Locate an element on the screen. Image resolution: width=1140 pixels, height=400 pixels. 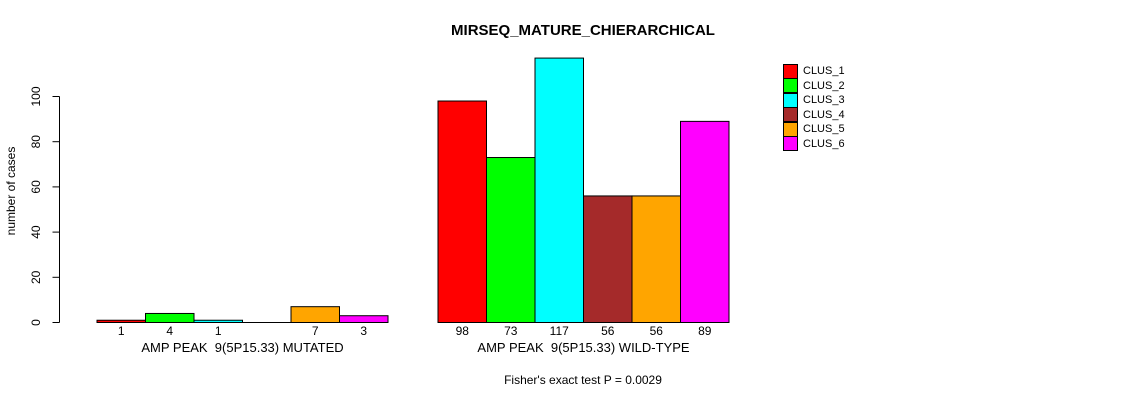
legend-label: CLUS_6 is located at coordinates (824, 143).